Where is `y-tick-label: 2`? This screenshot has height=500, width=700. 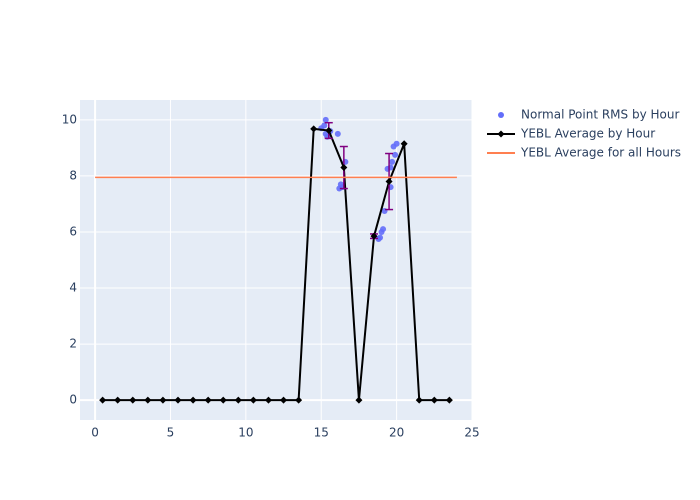
y-tick-label: 2 is located at coordinates (73, 344).